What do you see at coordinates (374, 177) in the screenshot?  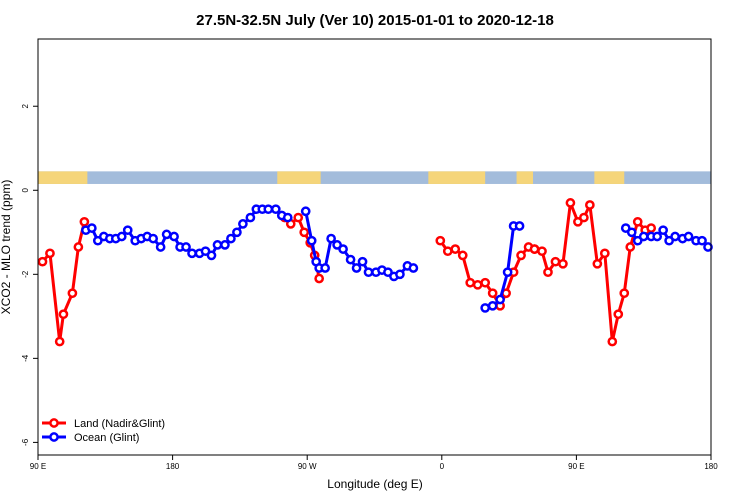 I see `ocean-band` at bounding box center [374, 177].